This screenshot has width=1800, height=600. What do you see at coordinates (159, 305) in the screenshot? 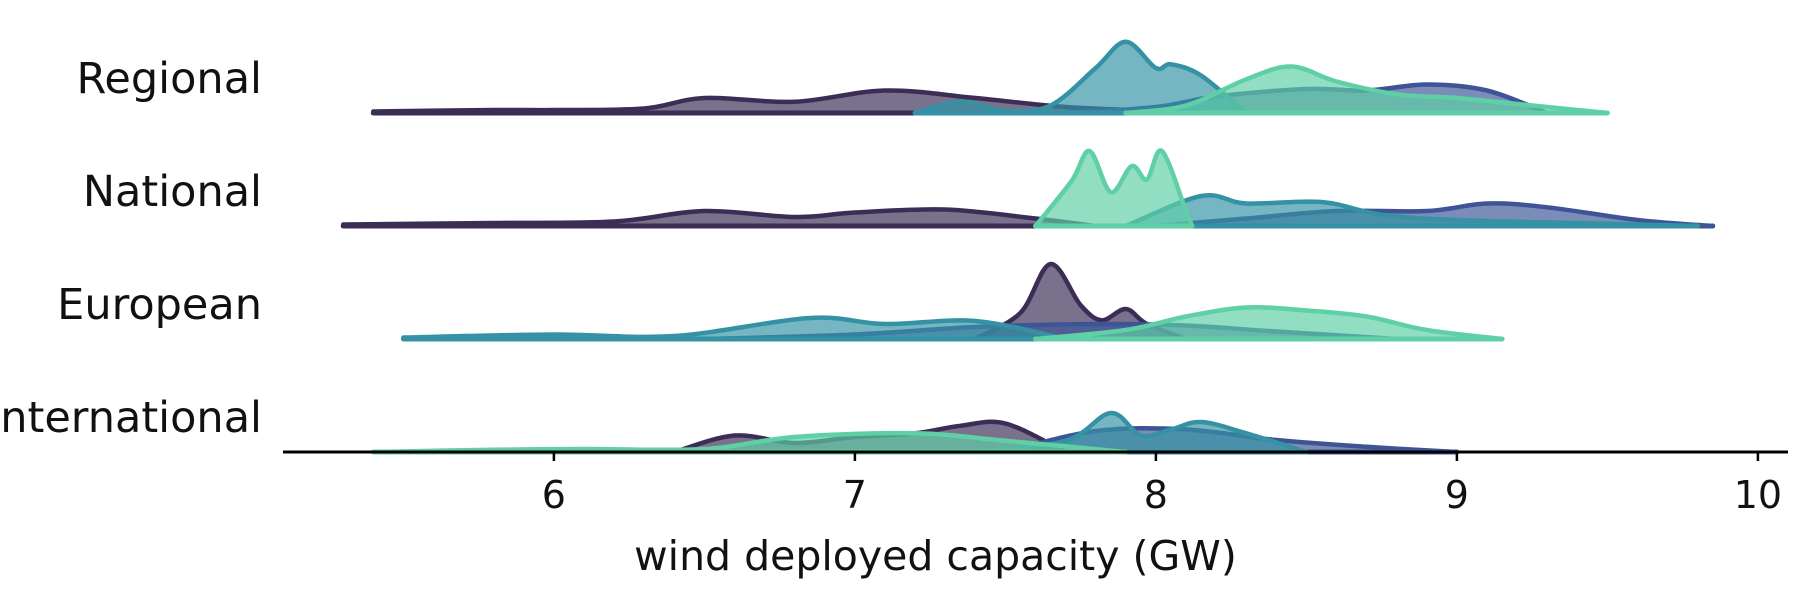
I see `row-label: European` at bounding box center [159, 305].